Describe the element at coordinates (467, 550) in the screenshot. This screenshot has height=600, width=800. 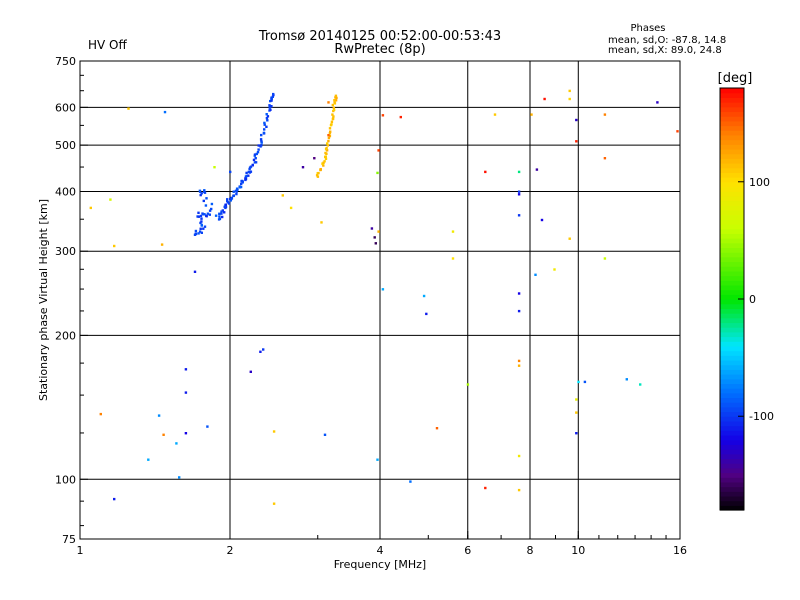
I see `x-tick-label: 6` at that location.